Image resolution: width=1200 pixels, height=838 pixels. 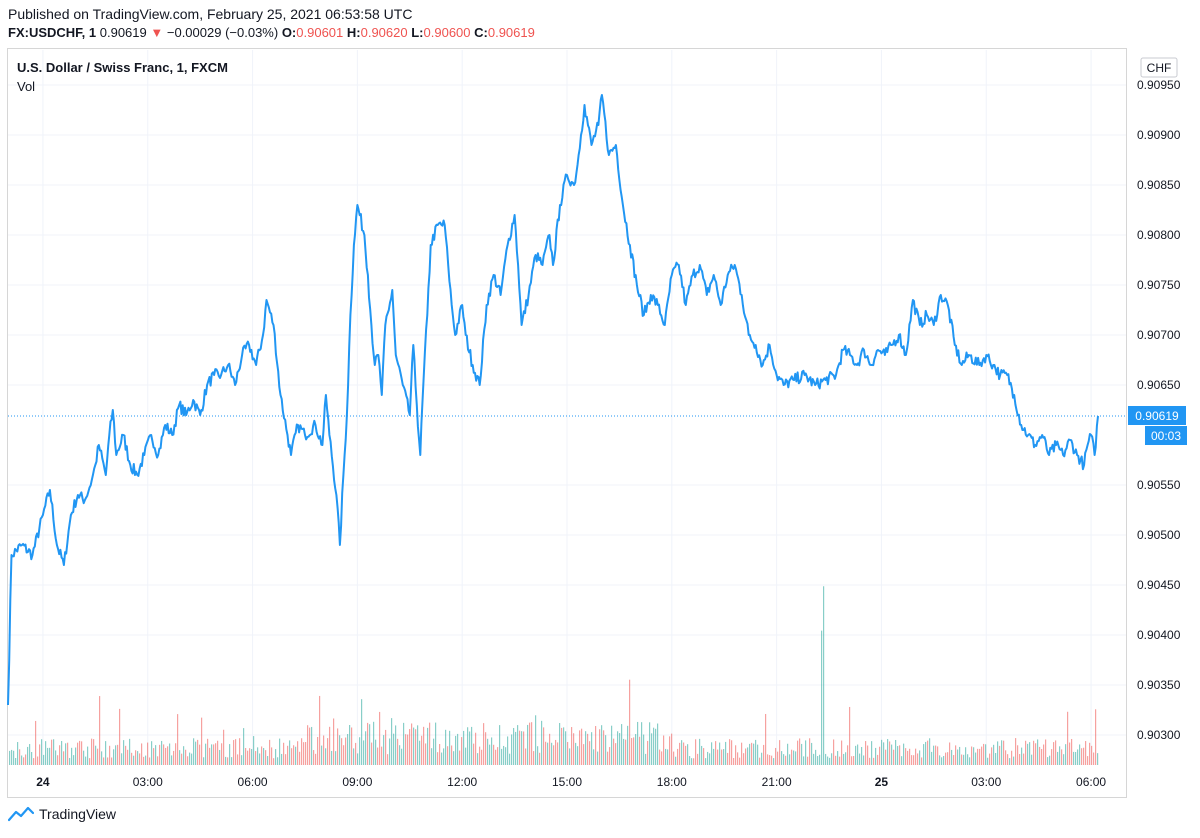 What do you see at coordinates (462, 782) in the screenshot?
I see `x-tick-label: 12:00` at bounding box center [462, 782].